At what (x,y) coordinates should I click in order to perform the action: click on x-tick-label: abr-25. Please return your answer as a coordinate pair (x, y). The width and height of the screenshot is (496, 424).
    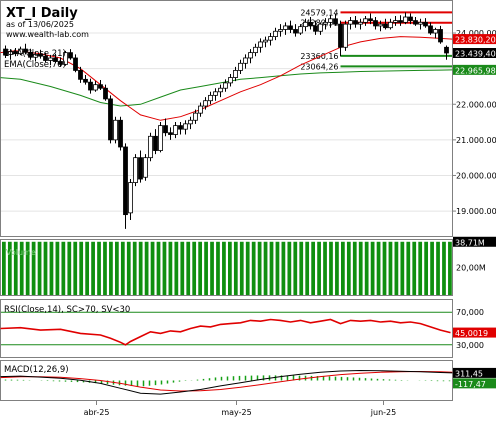
    Looking at the image, I should click on (97, 412).